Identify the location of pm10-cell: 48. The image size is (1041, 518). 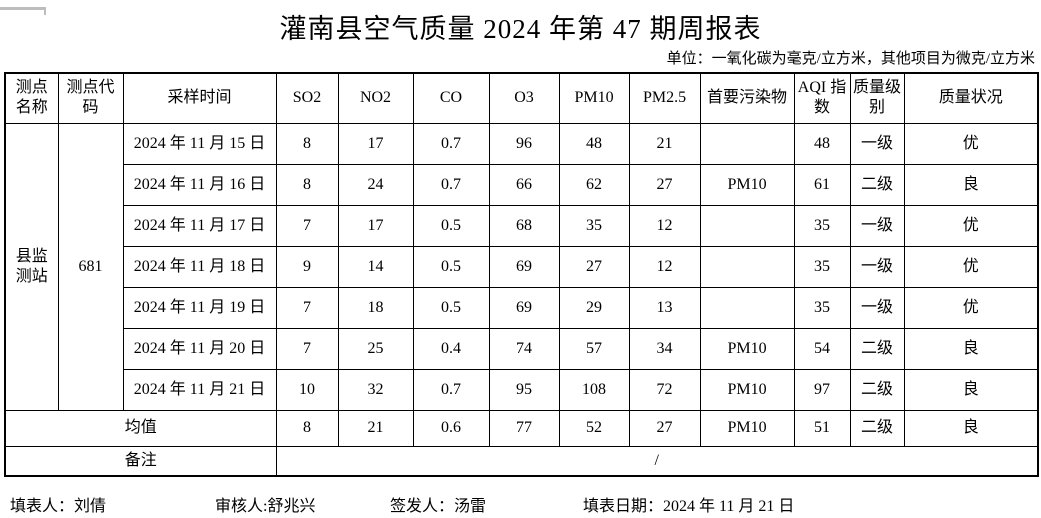
(594, 143).